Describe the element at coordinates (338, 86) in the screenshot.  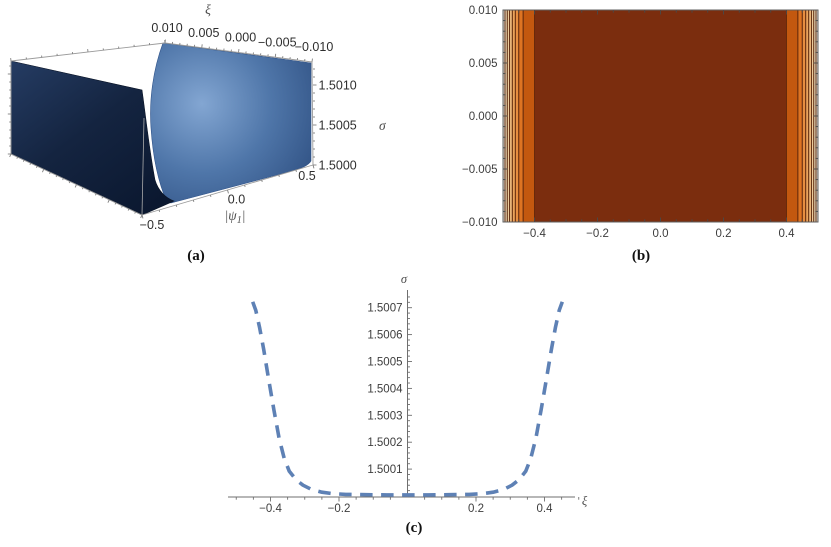
I see `svg-text: 1.5010` at that location.